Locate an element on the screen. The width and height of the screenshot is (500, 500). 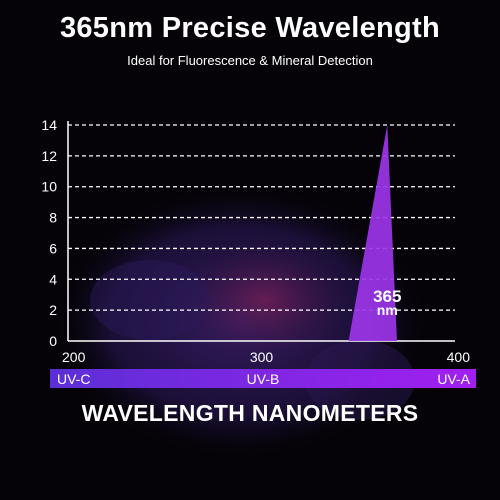
x-tick-label: 400 is located at coordinates (459, 357).